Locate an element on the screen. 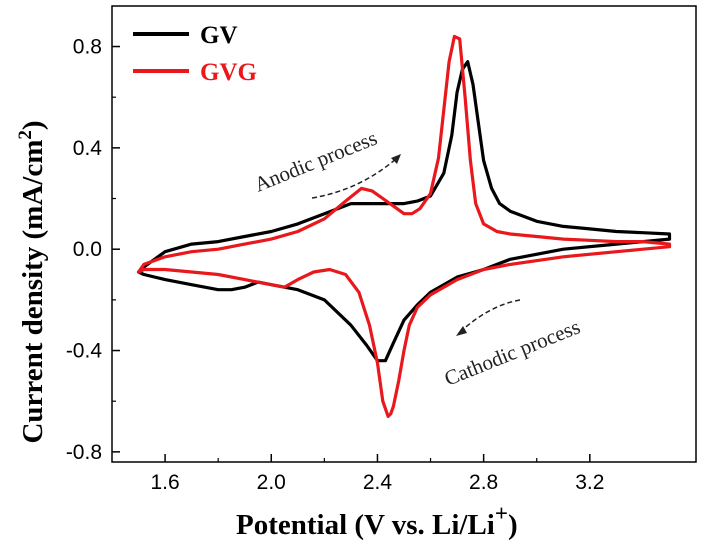  x-tick-label: 1.6 is located at coordinates (164, 482).